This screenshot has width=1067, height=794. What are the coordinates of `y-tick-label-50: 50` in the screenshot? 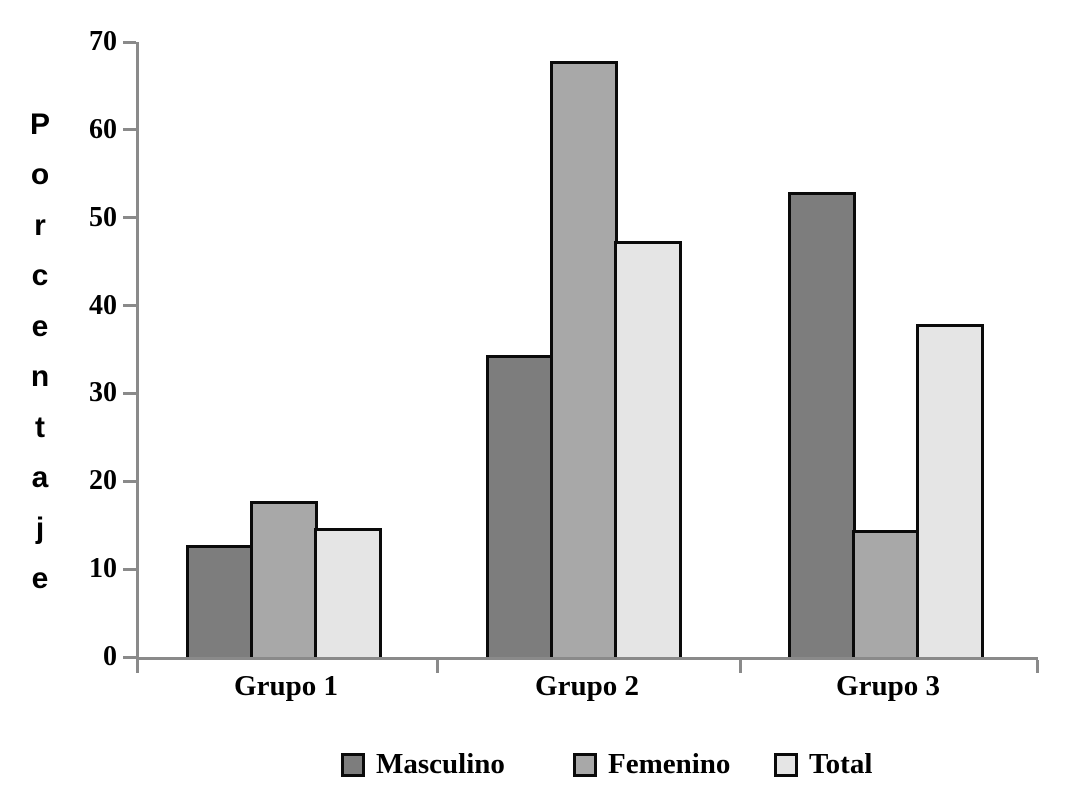 It's located at (103, 217).